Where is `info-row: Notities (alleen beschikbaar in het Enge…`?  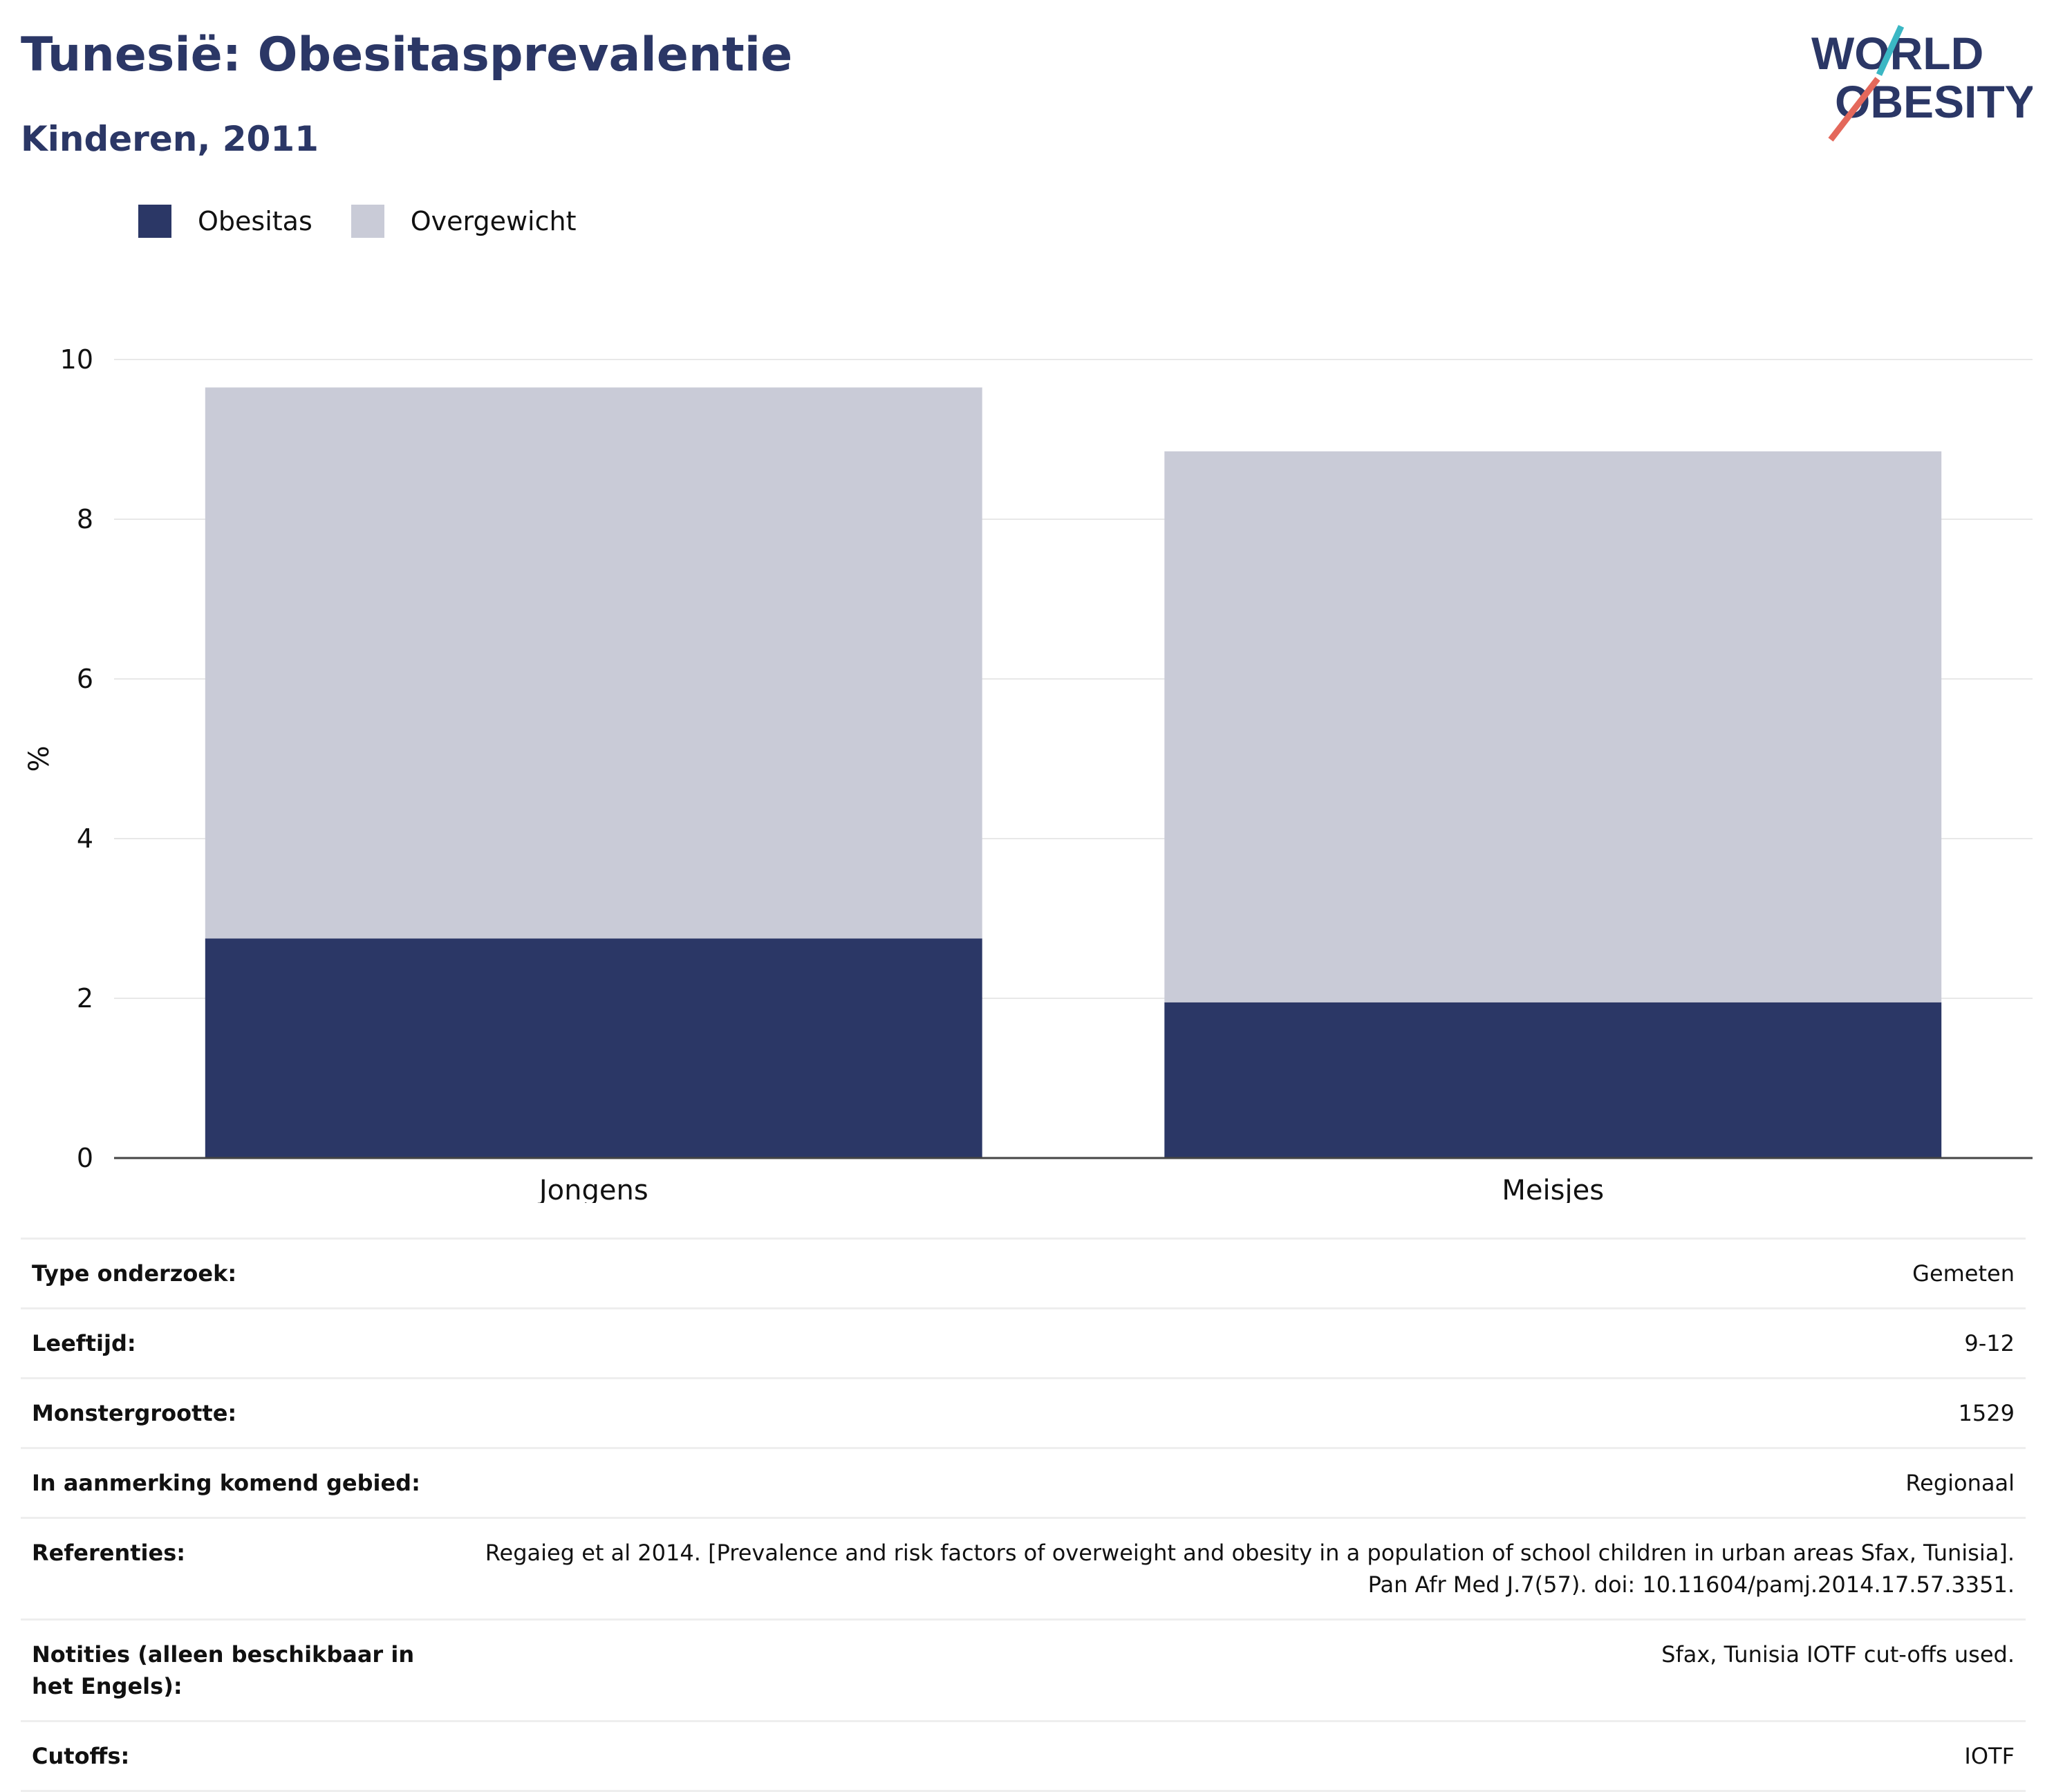 info-row: Notities (alleen beschikbaar in het Enge… is located at coordinates (1023, 1669).